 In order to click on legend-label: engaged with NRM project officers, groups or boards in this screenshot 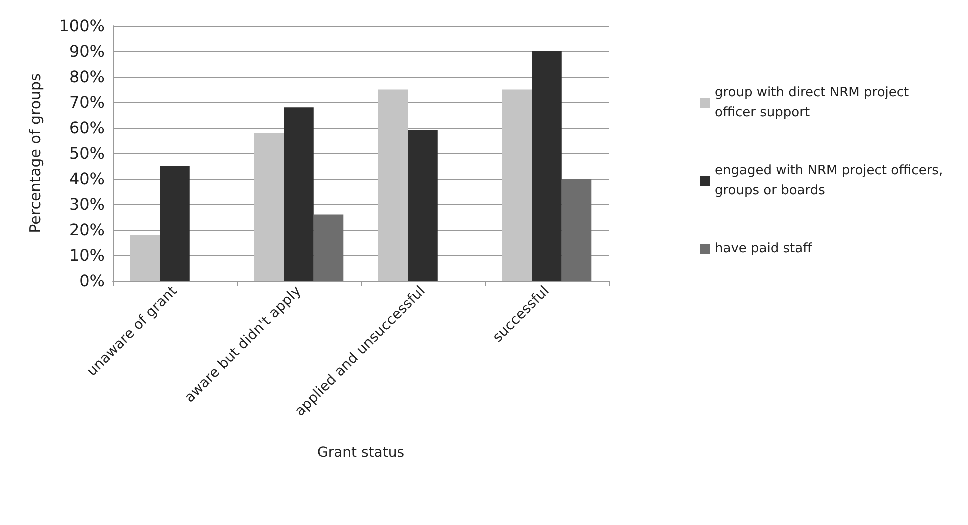, I will do `click(831, 181)`.